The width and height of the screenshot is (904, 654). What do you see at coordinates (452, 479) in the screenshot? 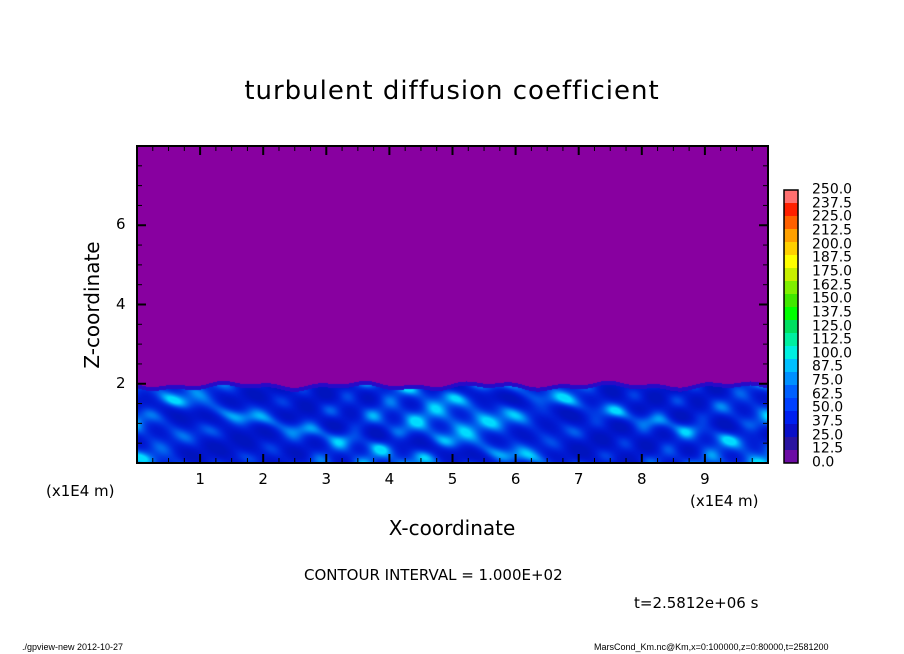
I see `x-tick-label: 5` at bounding box center [452, 479].